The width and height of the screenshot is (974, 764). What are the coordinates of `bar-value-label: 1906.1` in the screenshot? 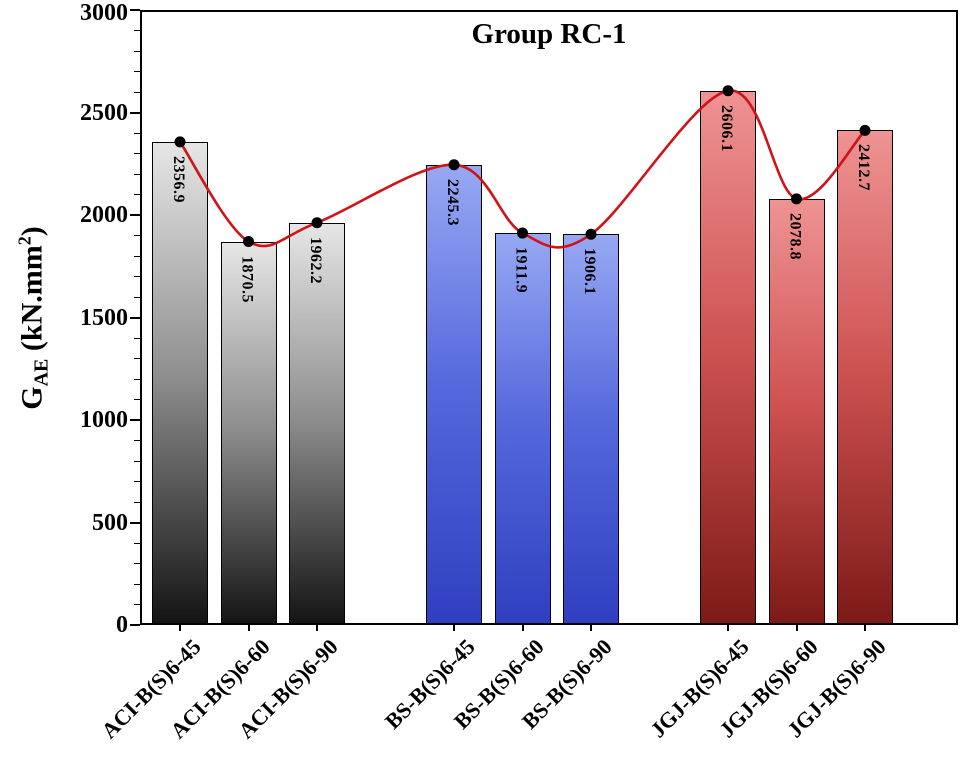 It's located at (589, 272).